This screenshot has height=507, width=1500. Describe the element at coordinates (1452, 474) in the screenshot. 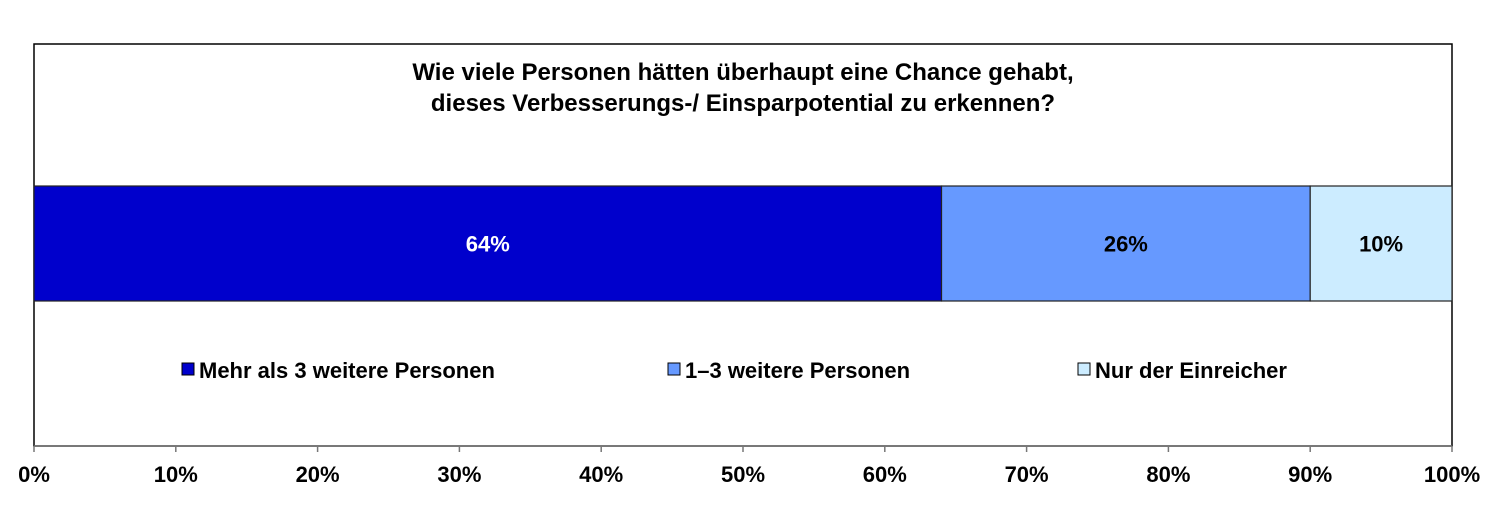

I see `x-tick-label-10: 100%` at that location.